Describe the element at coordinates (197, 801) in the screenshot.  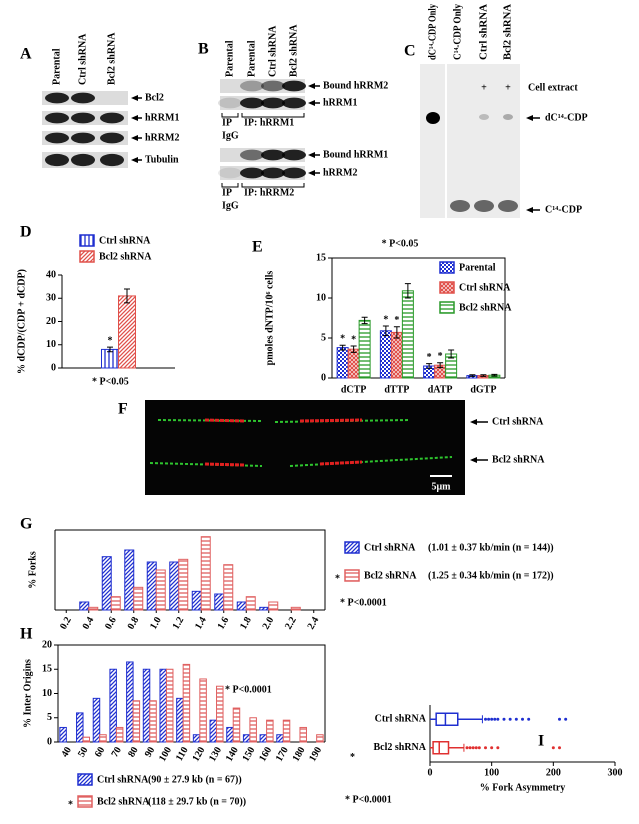
I see `legend-description: (118 ± 29.7 kb (n = 70))` at that location.